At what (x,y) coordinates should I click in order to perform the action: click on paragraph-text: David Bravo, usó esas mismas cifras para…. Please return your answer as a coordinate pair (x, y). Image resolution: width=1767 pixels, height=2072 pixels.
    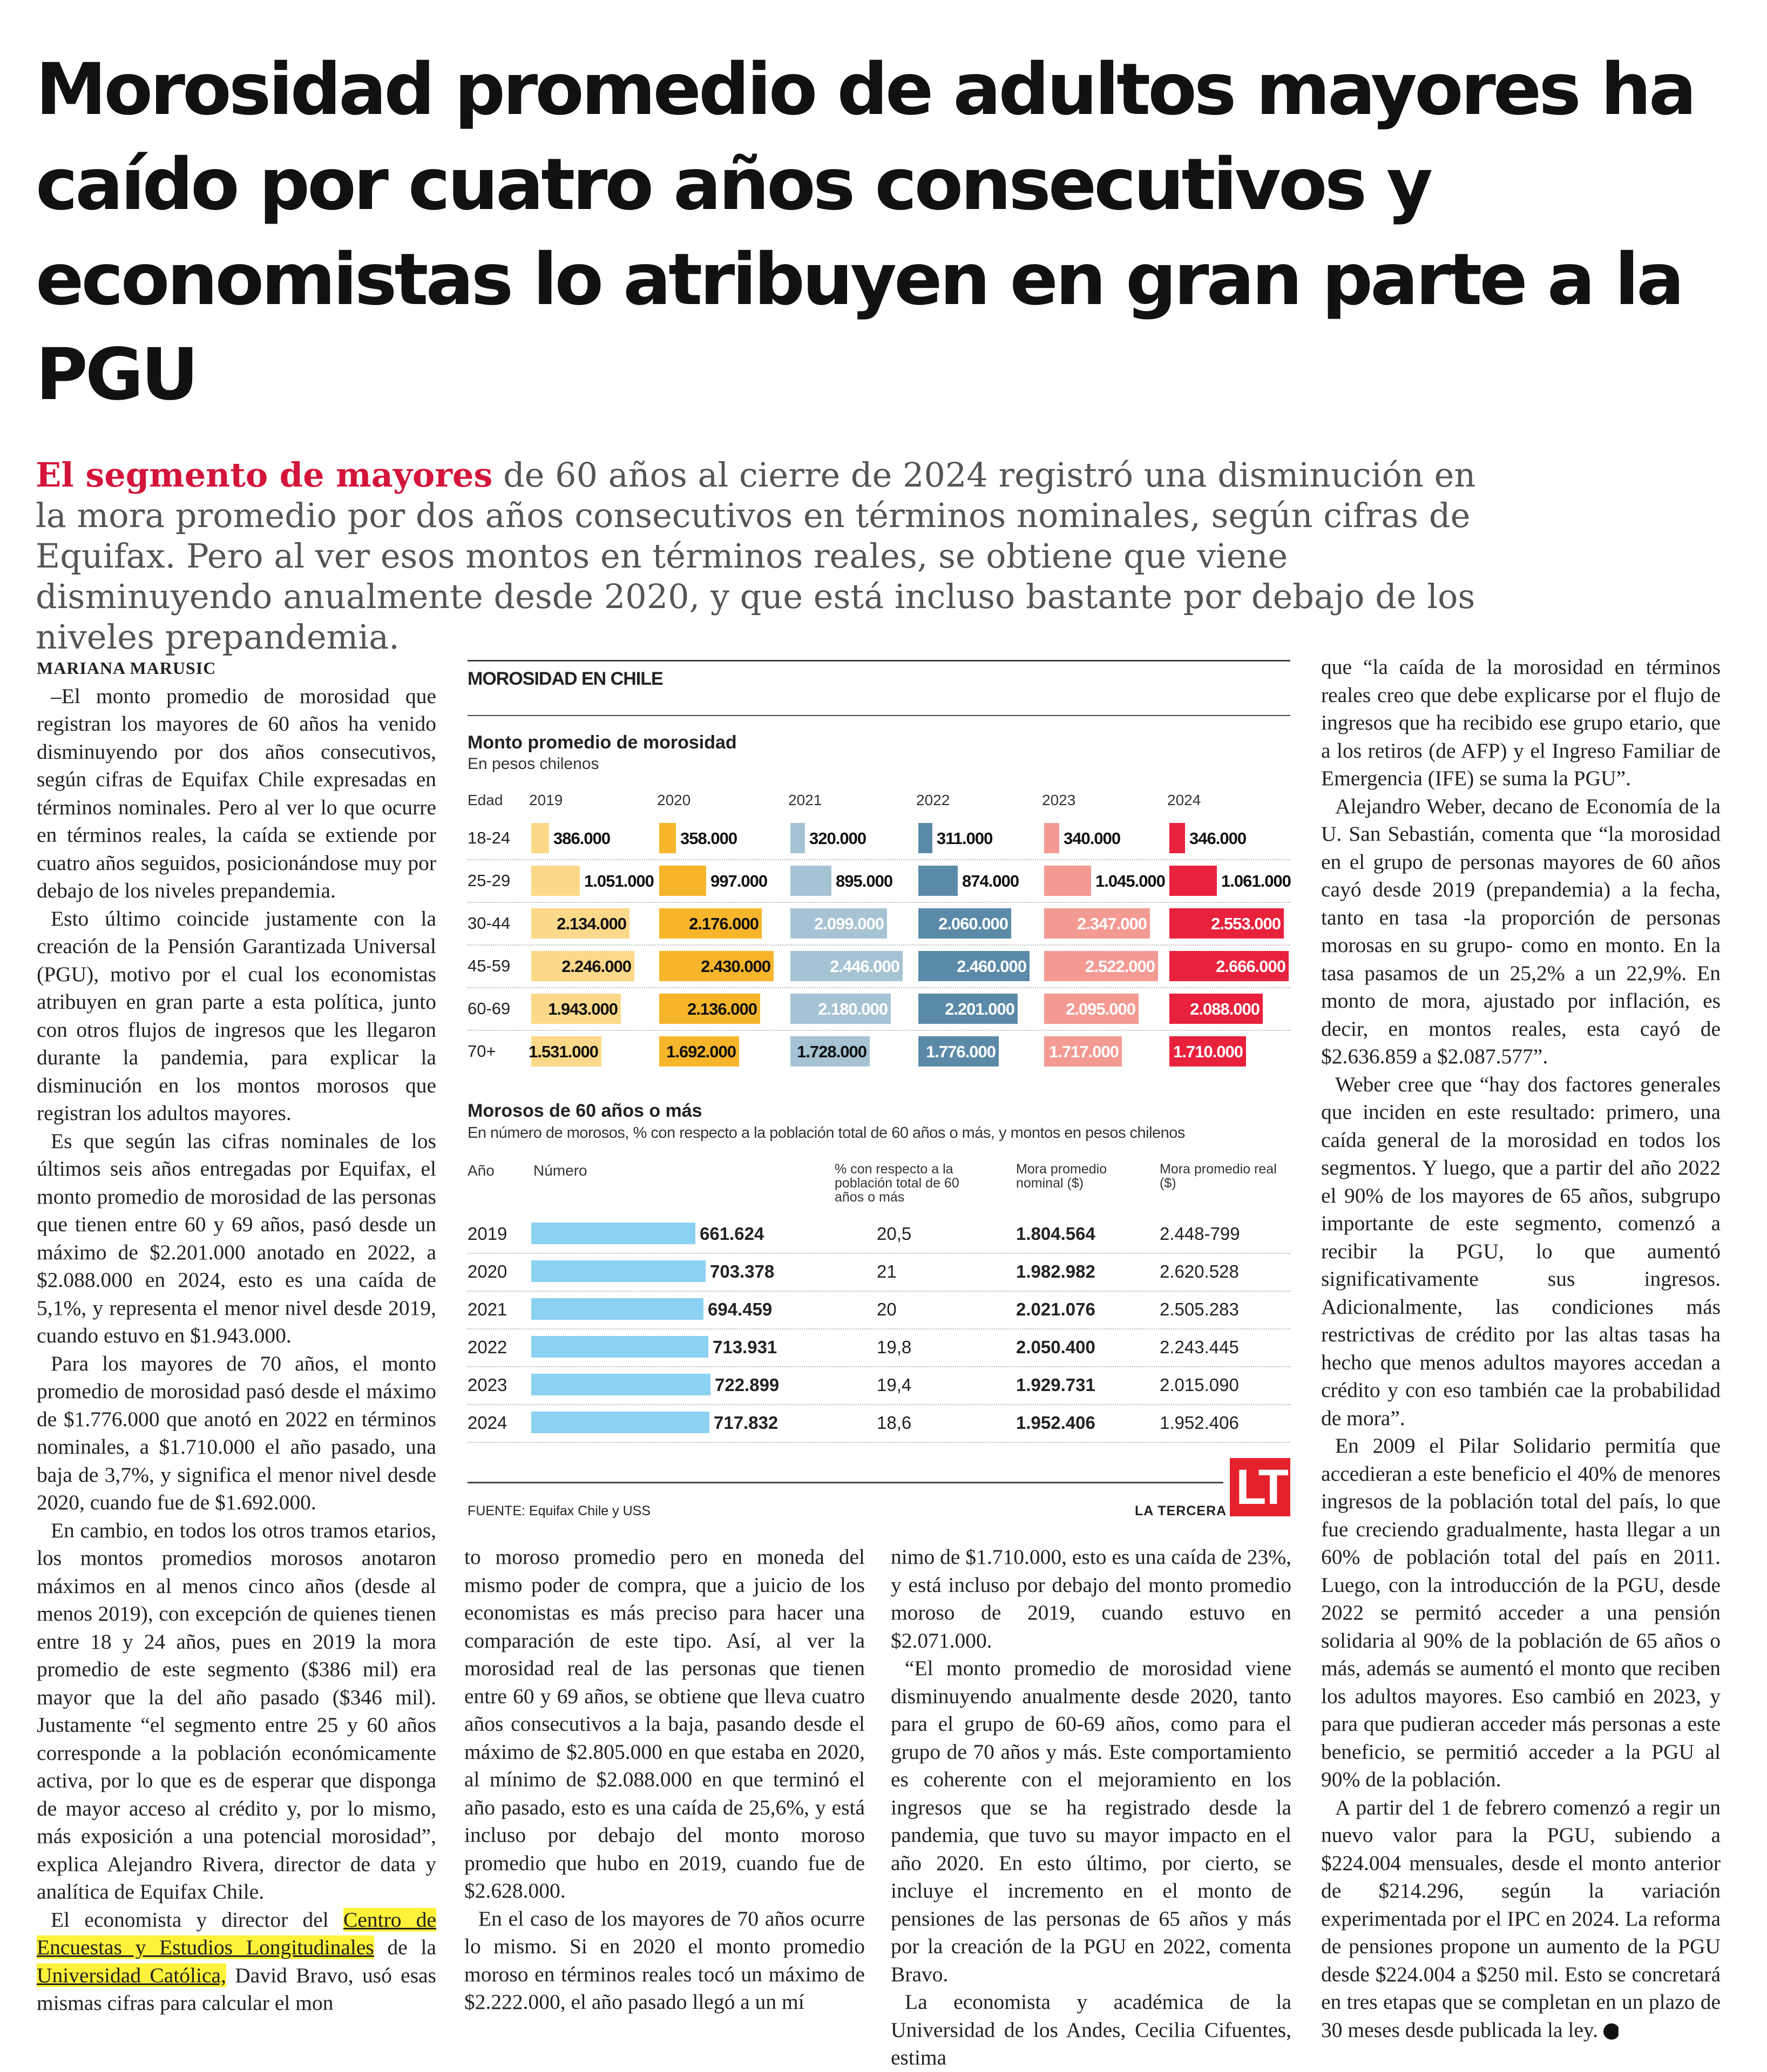
    Looking at the image, I should click on (237, 1989).